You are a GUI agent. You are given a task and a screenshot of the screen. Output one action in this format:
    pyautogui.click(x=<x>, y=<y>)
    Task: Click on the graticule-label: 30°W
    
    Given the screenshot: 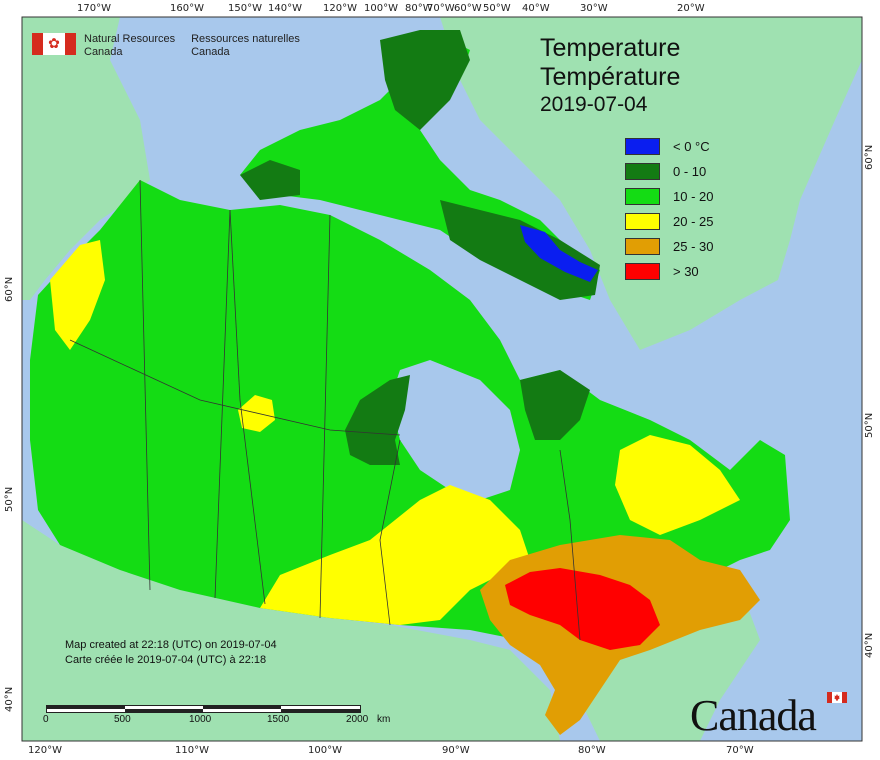 What is the action you would take?
    pyautogui.click(x=594, y=8)
    